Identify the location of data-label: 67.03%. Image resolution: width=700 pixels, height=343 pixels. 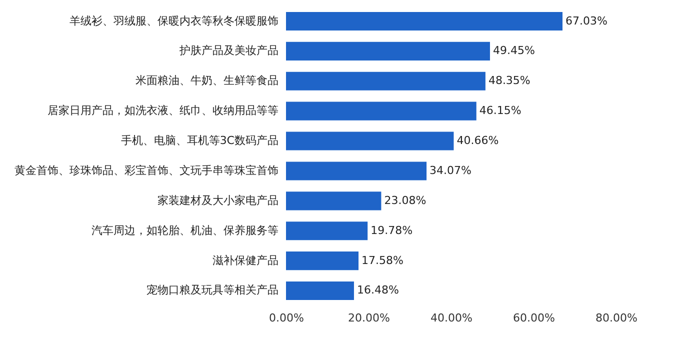
(587, 21).